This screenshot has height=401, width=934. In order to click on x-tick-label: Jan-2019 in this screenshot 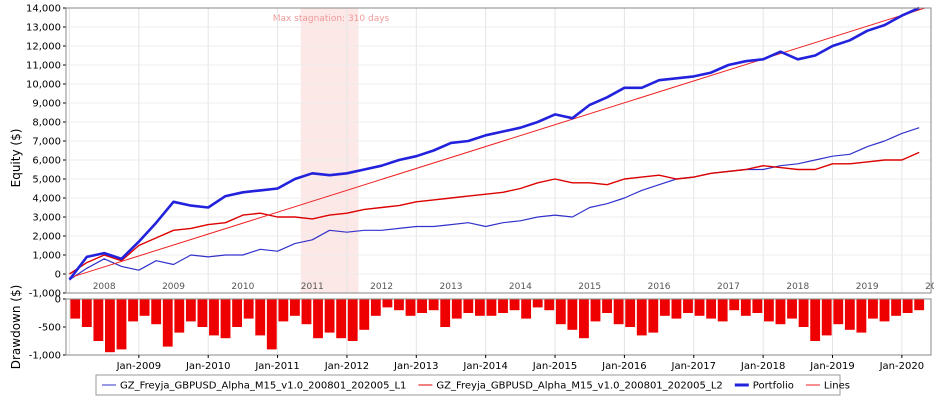, I will do `click(831, 366)`.